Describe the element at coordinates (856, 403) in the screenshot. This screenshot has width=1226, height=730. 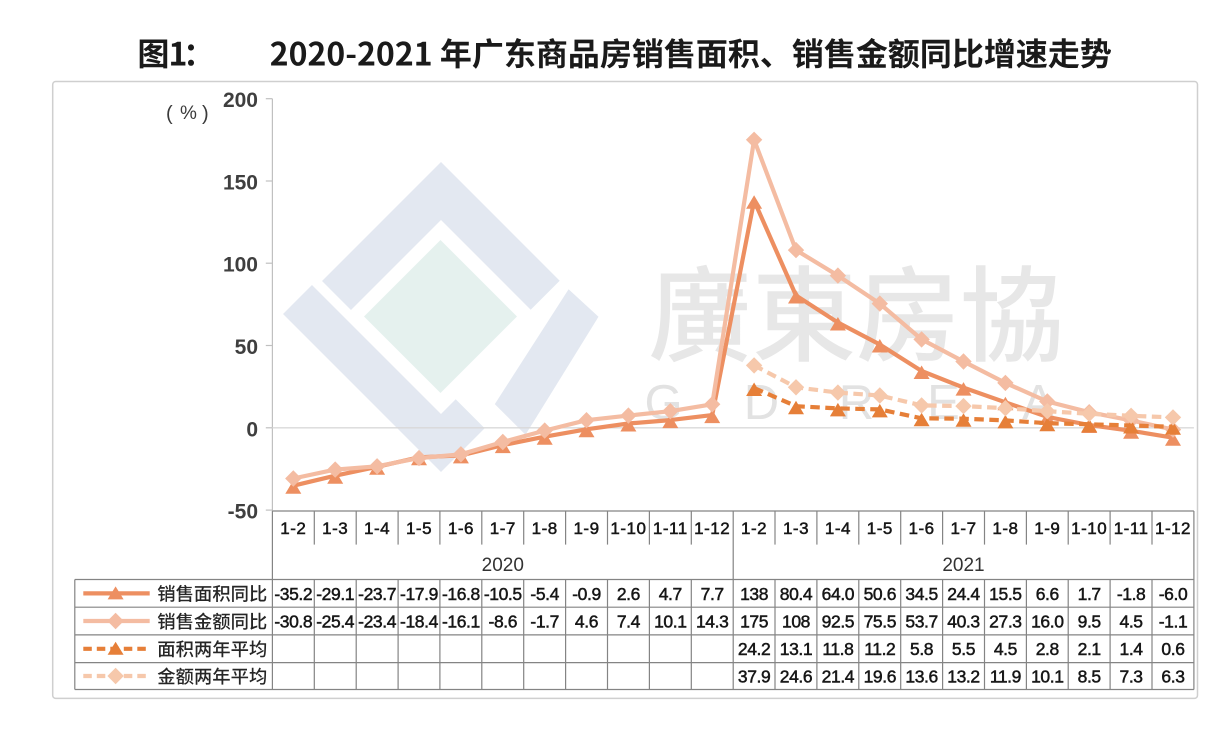
I see `svg-text: R` at that location.